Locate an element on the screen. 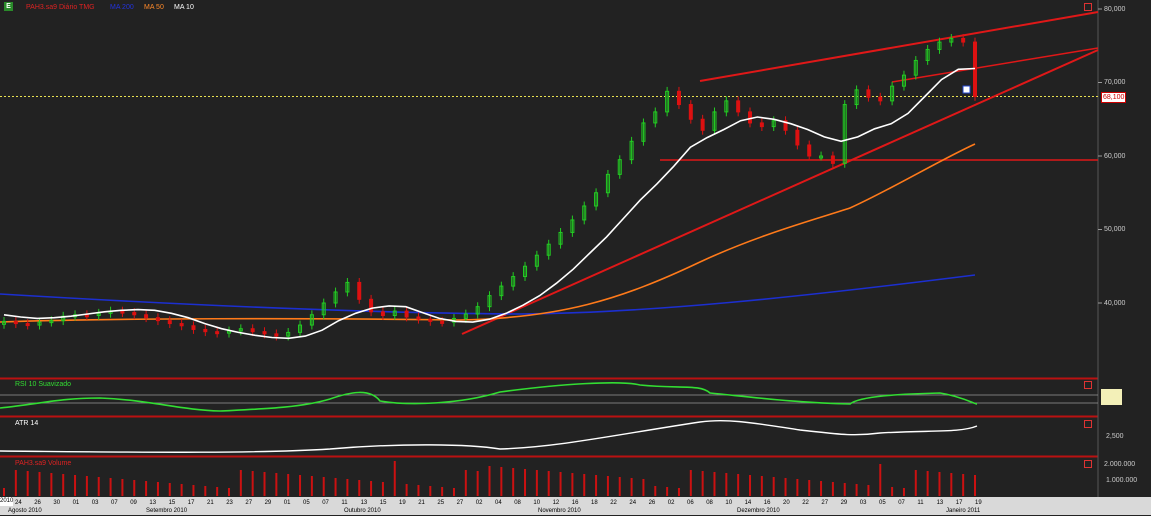 The width and height of the screenshot is (1151, 516). volume-panel-title: PAH3.sa9 Volume is located at coordinates (43, 463).